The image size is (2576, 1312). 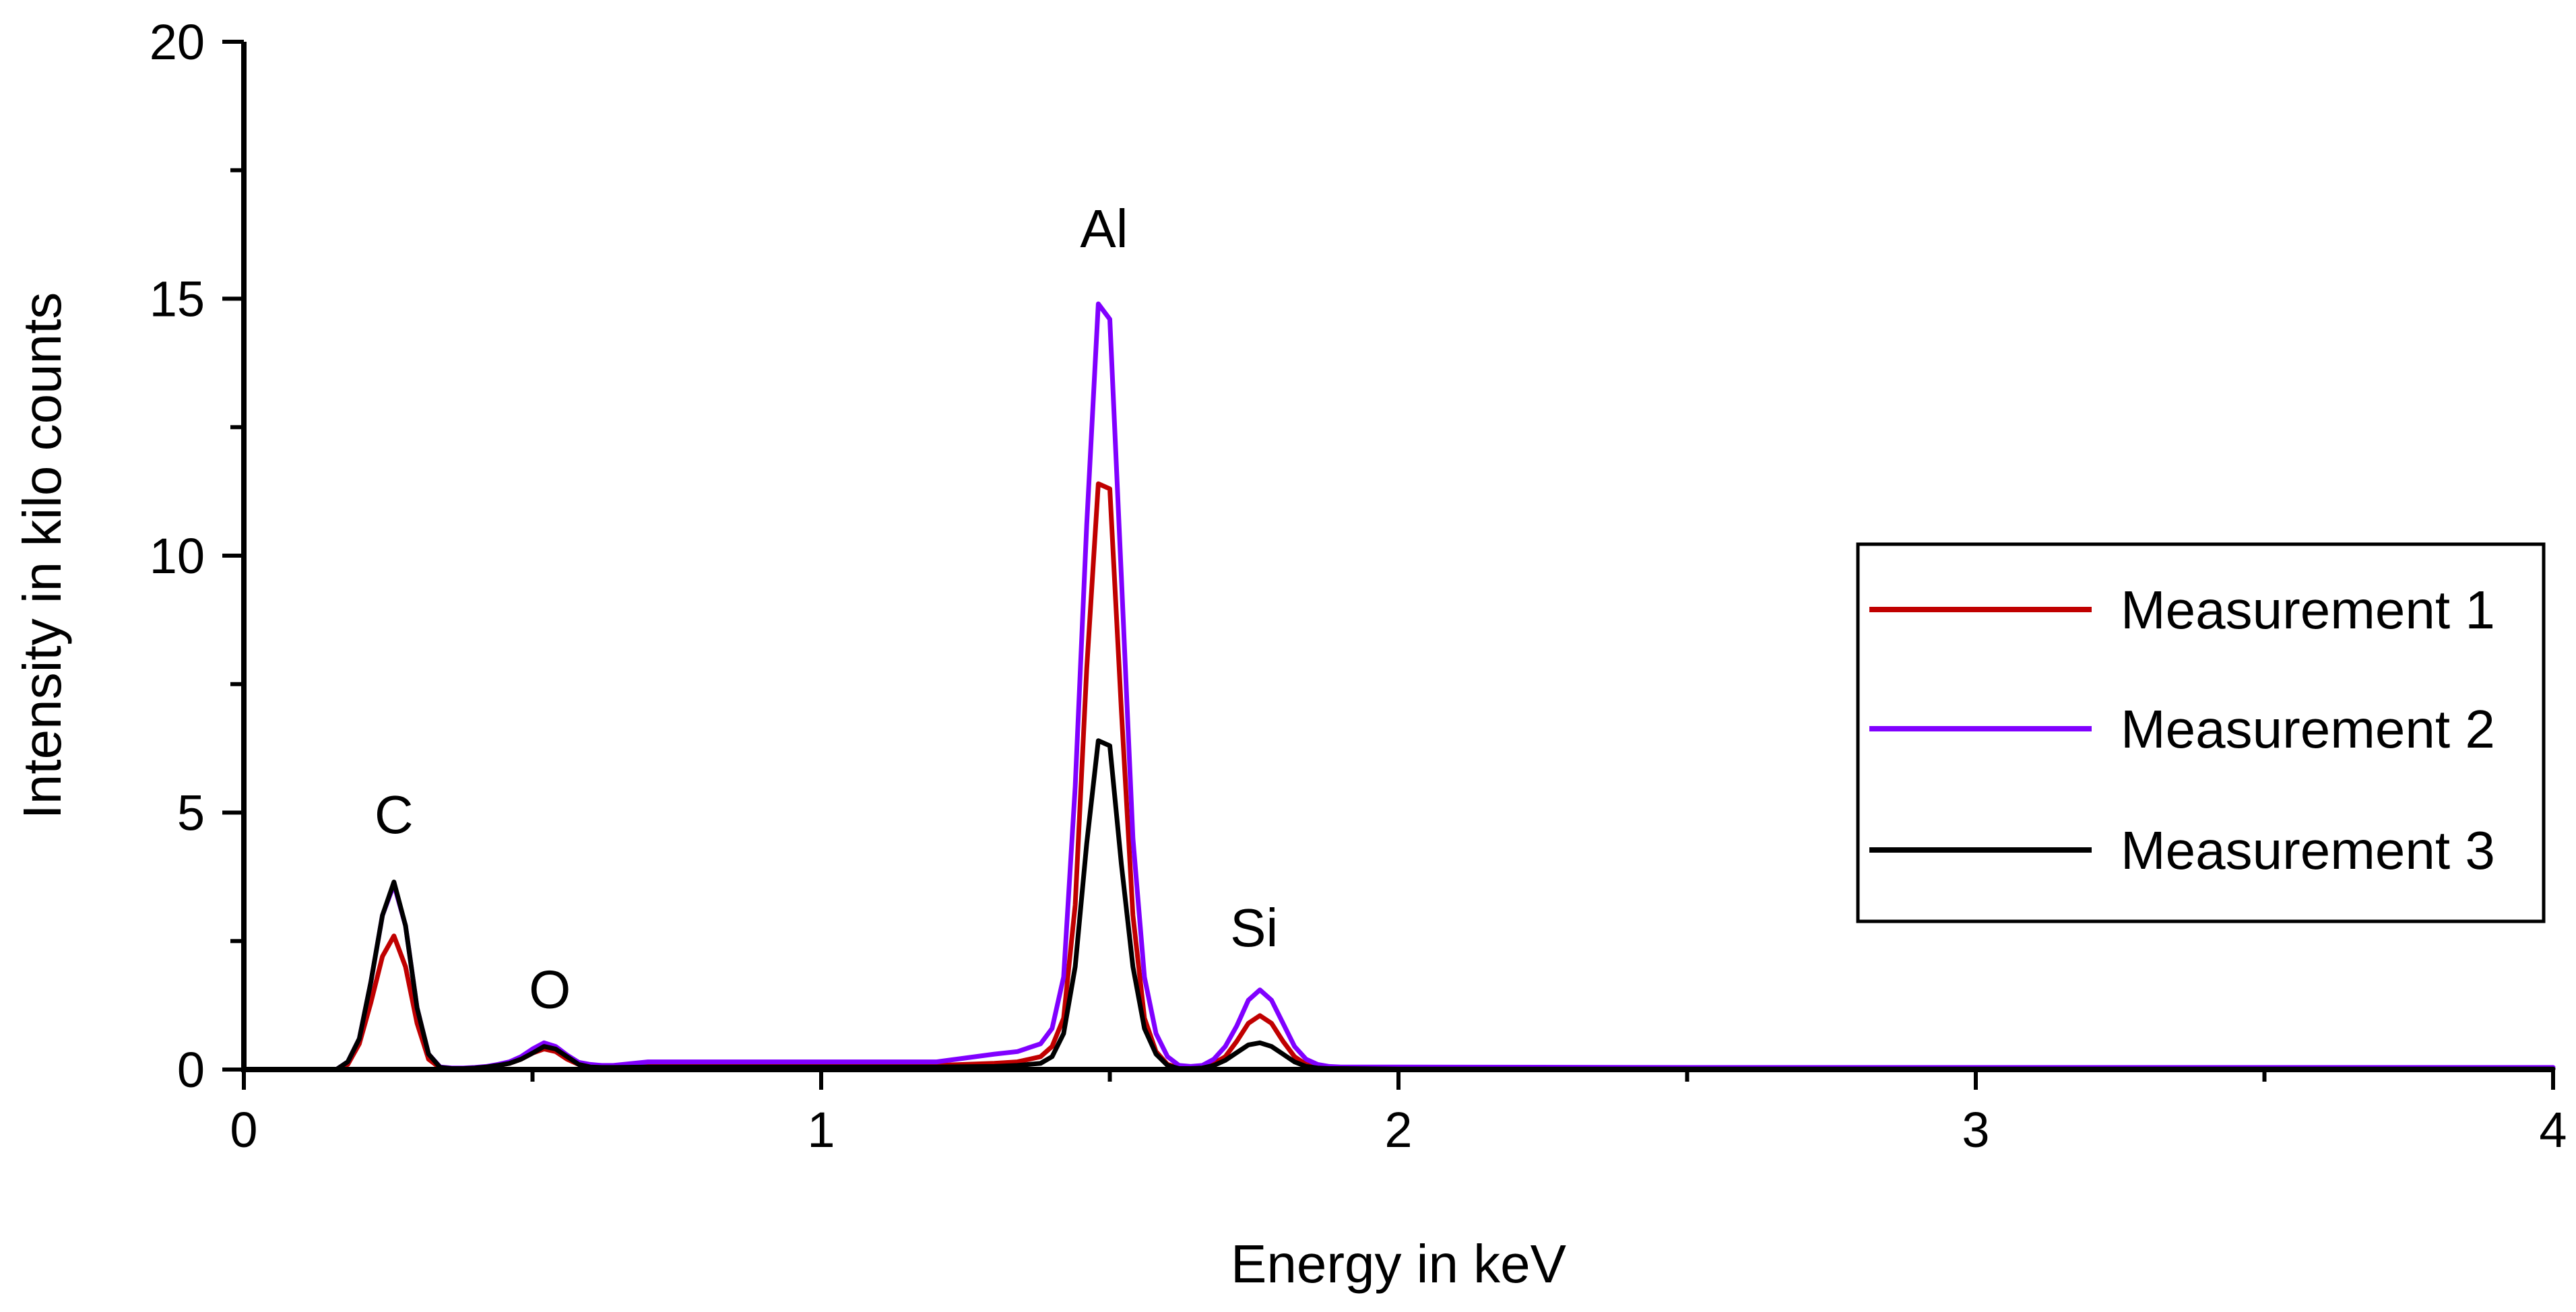 What do you see at coordinates (1975, 1130) in the screenshot?
I see `x-tick-label: 3` at bounding box center [1975, 1130].